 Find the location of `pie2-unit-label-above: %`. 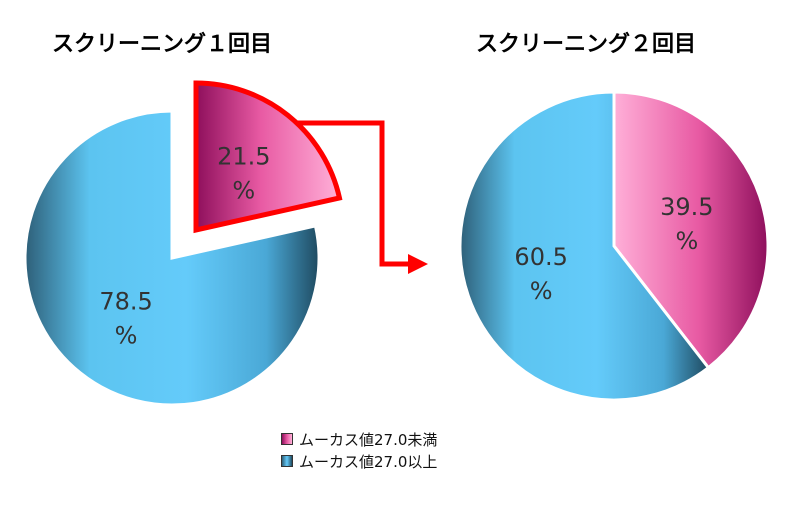

pie2-unit-label-above: % is located at coordinates (541, 291).